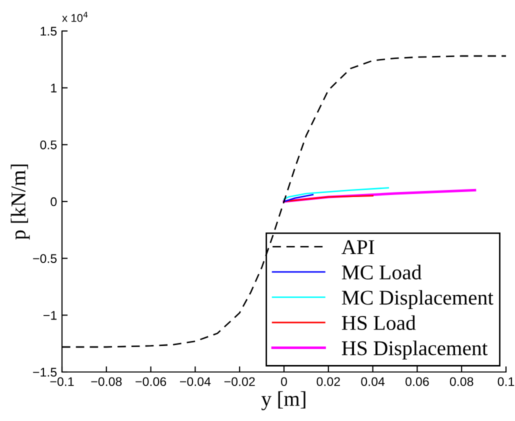 The width and height of the screenshot is (515, 421). I want to click on y-tick-label: −1.5, so click(45, 372).